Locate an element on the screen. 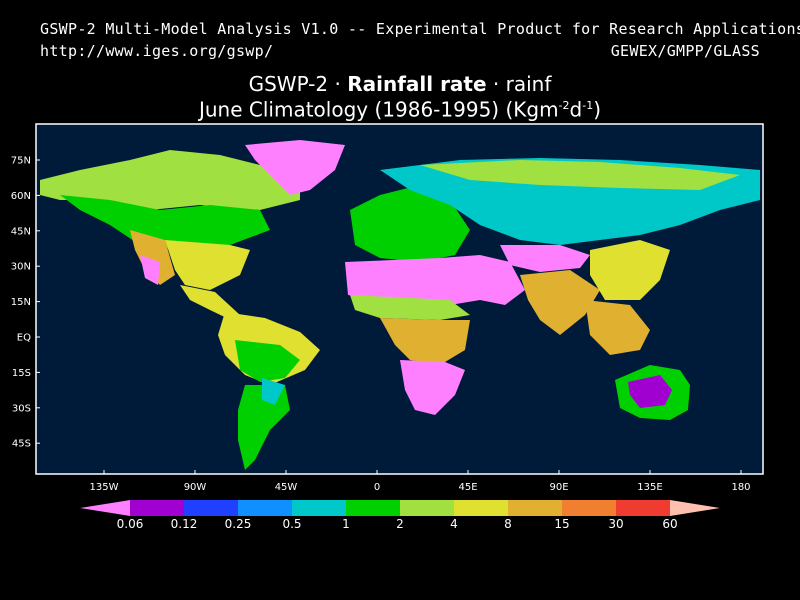  map-title: GSWP-2 · Rainfall rate · rainf is located at coordinates (400, 84).